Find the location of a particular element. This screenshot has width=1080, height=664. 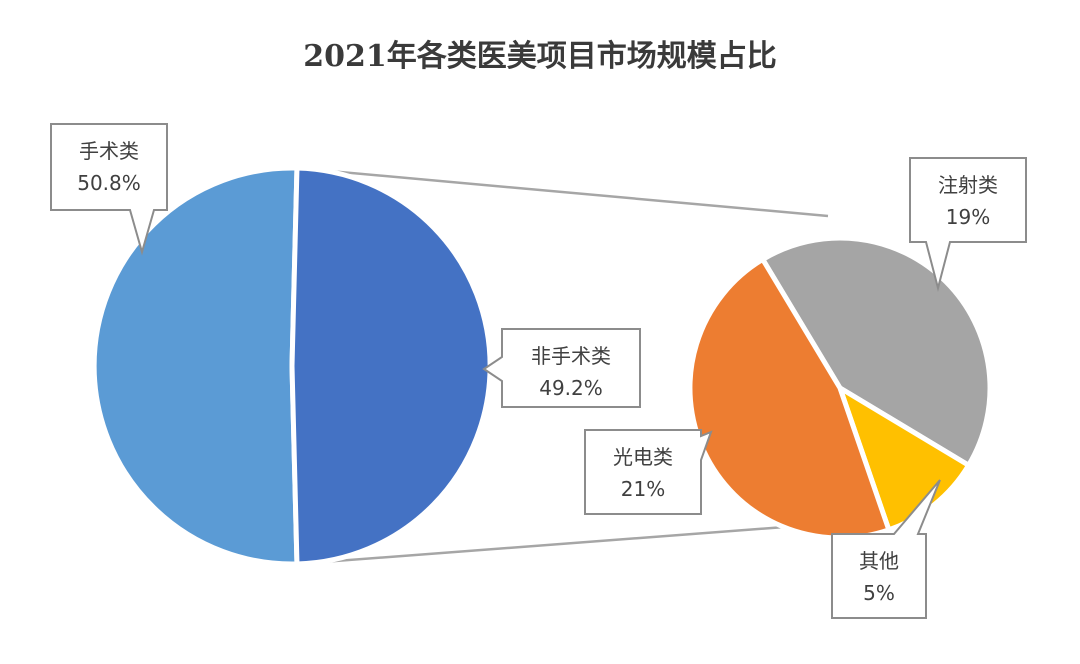

callout-injection-box is located at coordinates (968, 224).